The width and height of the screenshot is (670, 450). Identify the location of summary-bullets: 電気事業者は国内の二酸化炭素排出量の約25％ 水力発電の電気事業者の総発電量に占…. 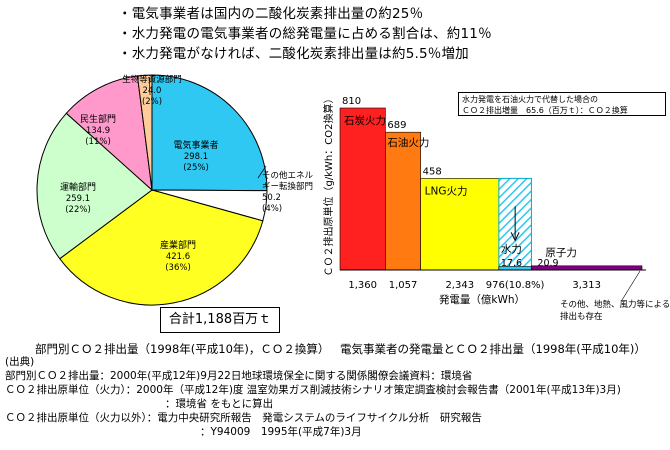
(305, 34).